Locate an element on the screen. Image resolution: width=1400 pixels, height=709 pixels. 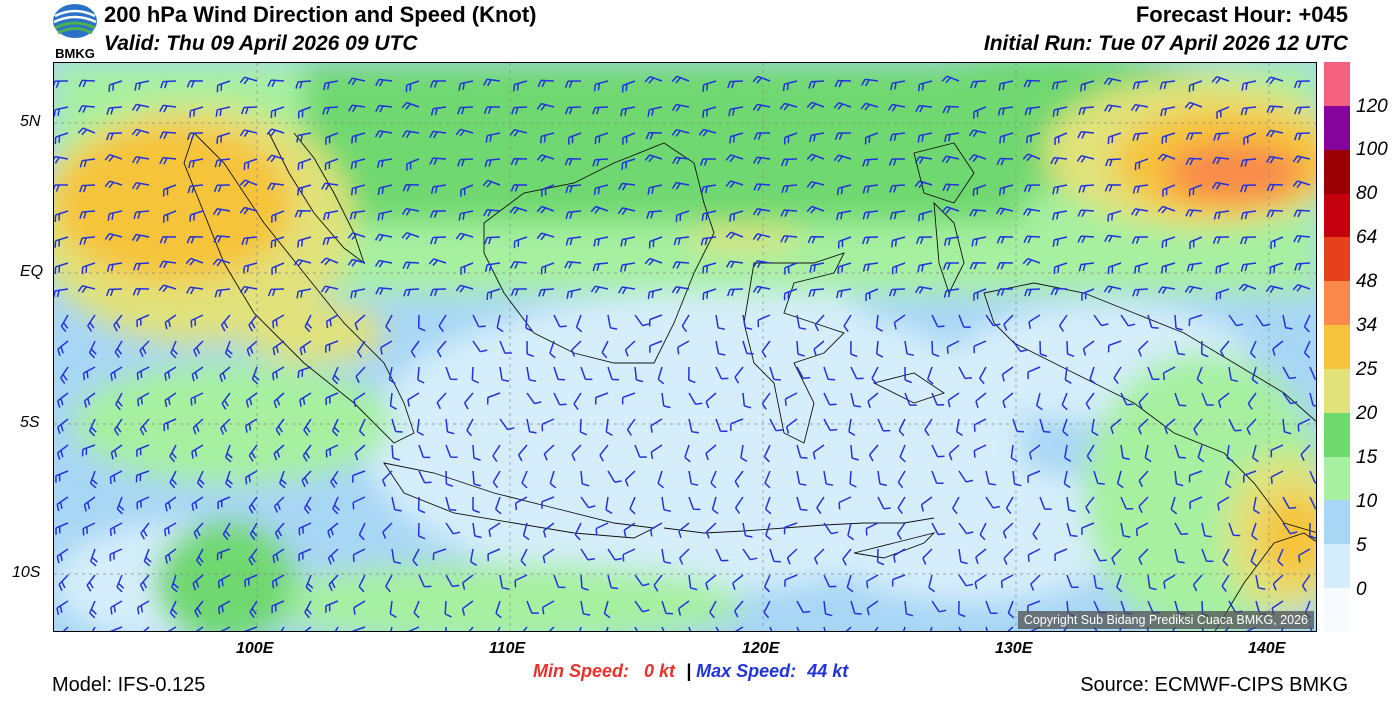
colorbar-label-64: 64 is located at coordinates (1367, 237).